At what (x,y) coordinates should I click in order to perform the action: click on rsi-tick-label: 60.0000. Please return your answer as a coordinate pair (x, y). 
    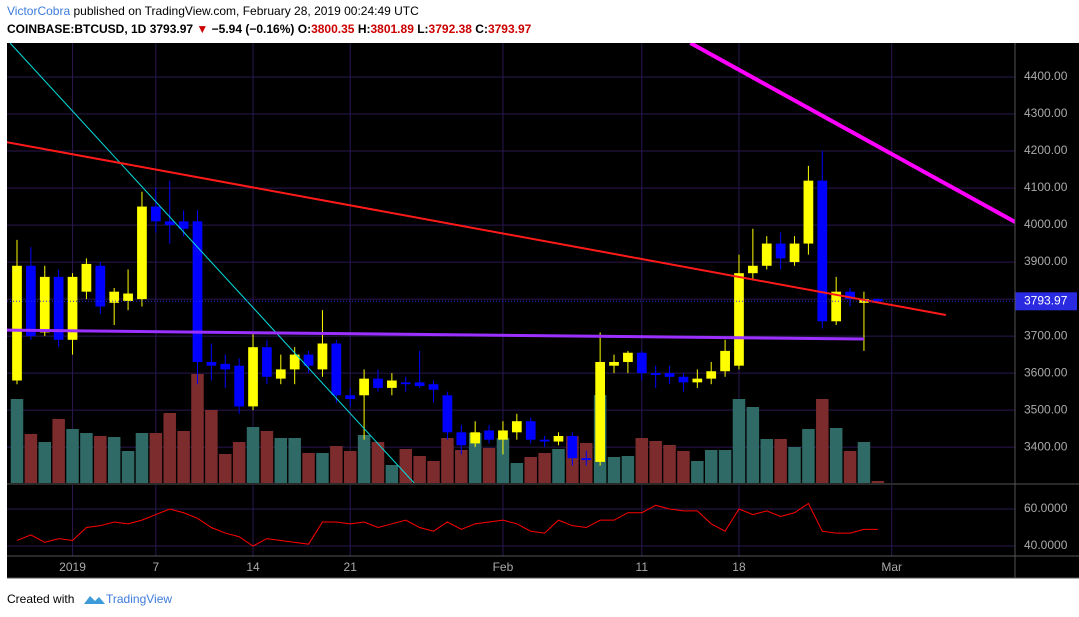
    Looking at the image, I should click on (1046, 508).